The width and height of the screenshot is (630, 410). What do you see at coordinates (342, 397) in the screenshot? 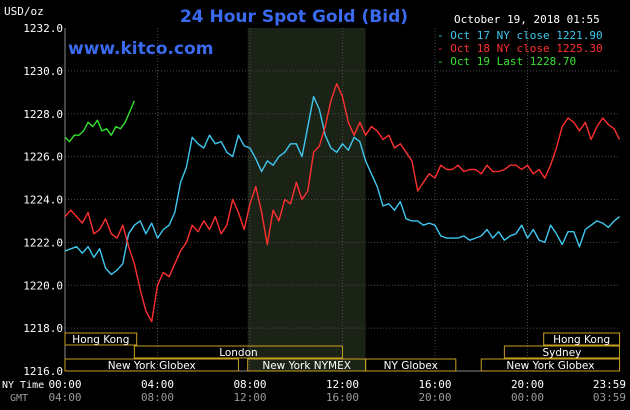
I see `x-tick-label-gmt: 16:00` at bounding box center [342, 397].